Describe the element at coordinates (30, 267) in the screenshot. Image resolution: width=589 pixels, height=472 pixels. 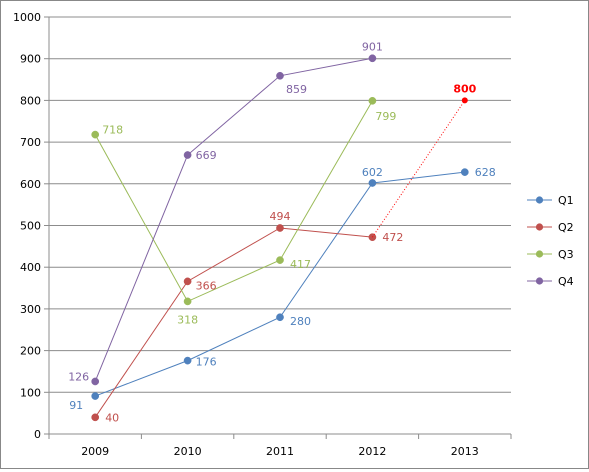
I see `y-tick-label: 400` at that location.